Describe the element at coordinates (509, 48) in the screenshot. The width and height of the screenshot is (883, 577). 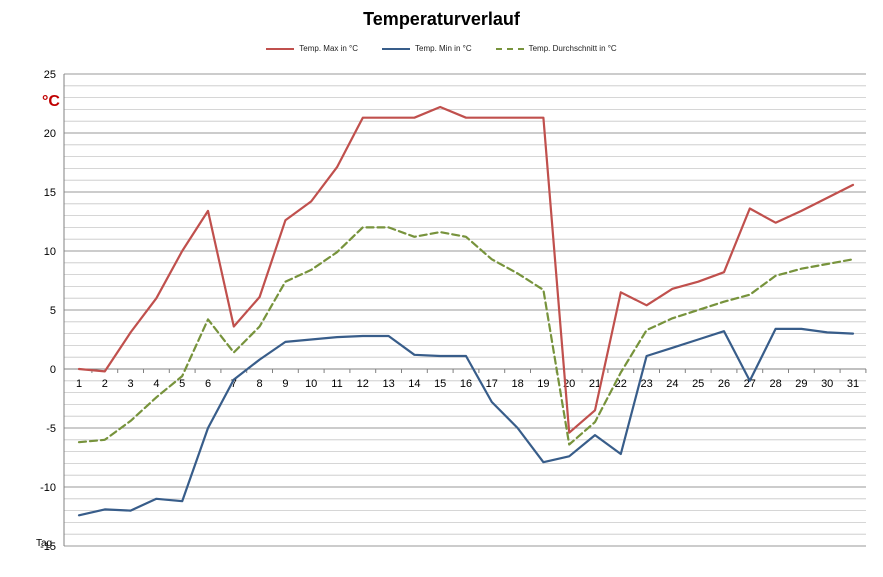
I see `legend-swatch-avg` at that location.